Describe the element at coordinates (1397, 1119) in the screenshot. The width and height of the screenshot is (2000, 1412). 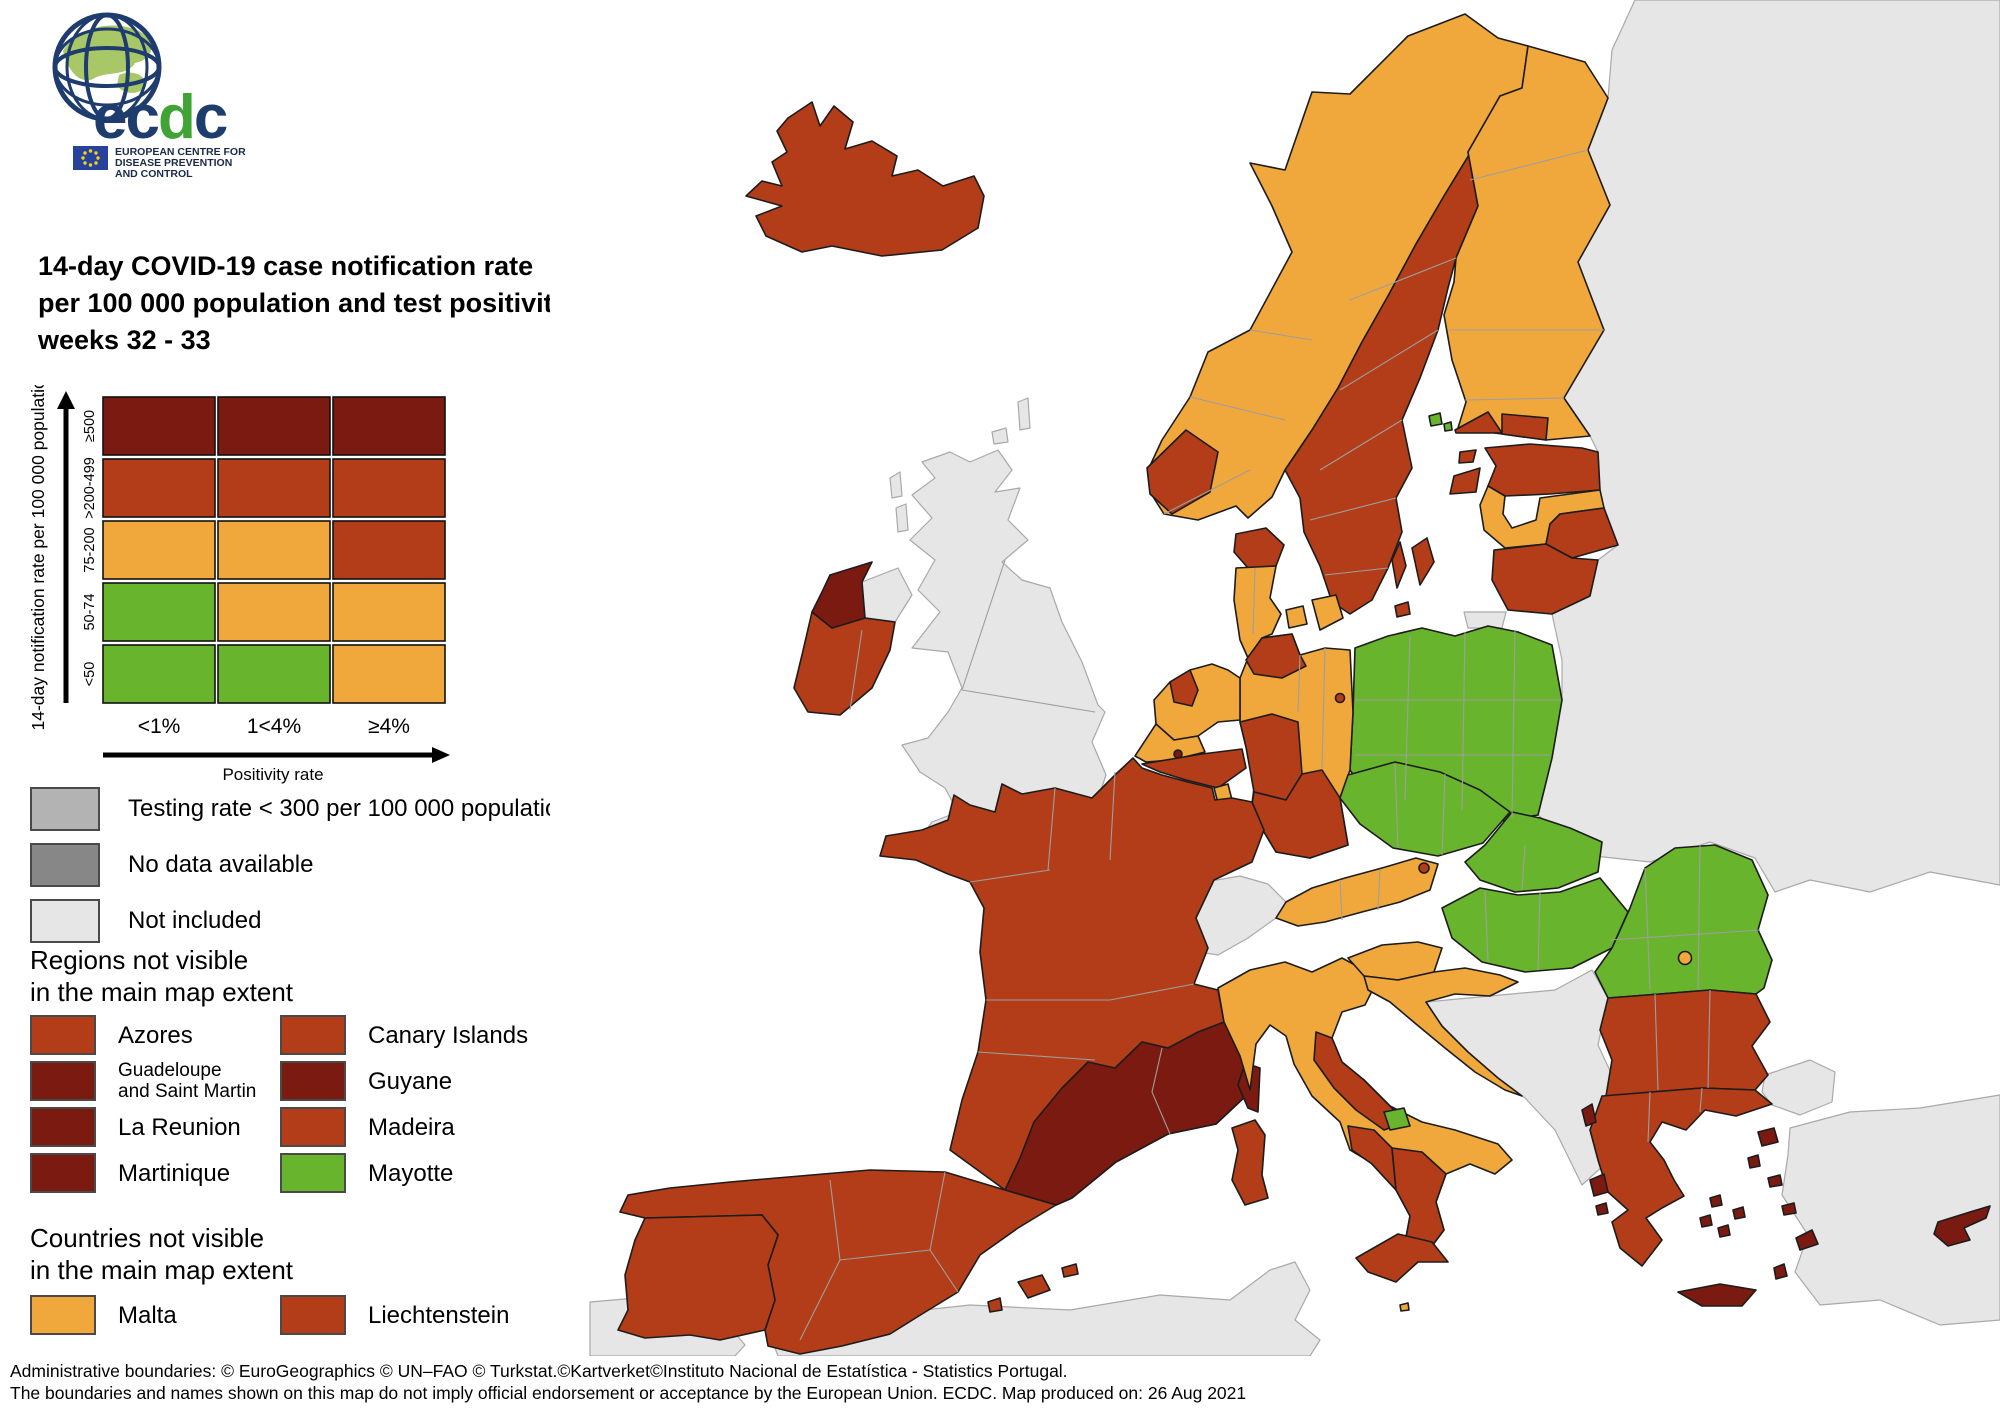
I see `map-region-molise` at that location.